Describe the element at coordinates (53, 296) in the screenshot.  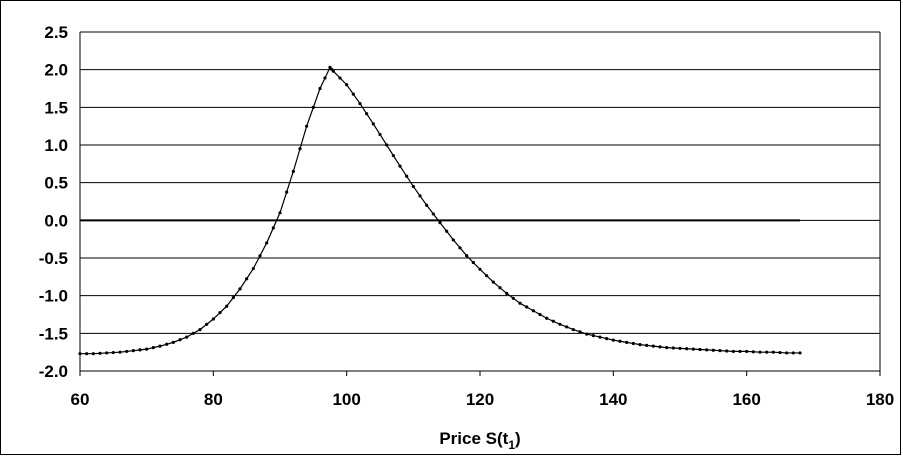
I see `y-tick-label: -1.0` at that location.